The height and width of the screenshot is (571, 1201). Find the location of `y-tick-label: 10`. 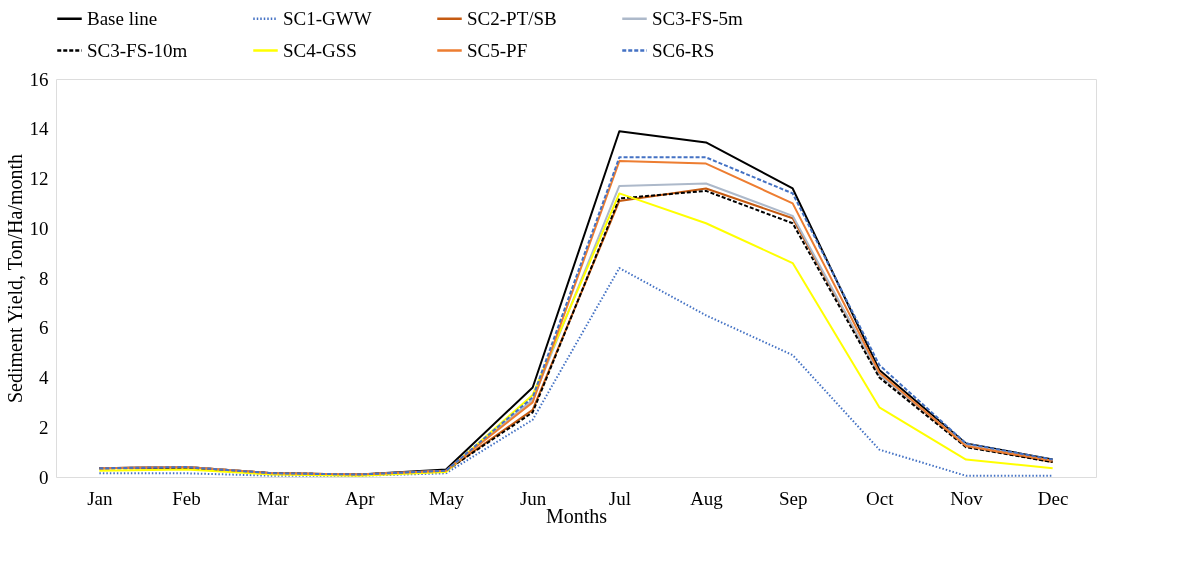

y-tick-label: 10 is located at coordinates (39, 228).